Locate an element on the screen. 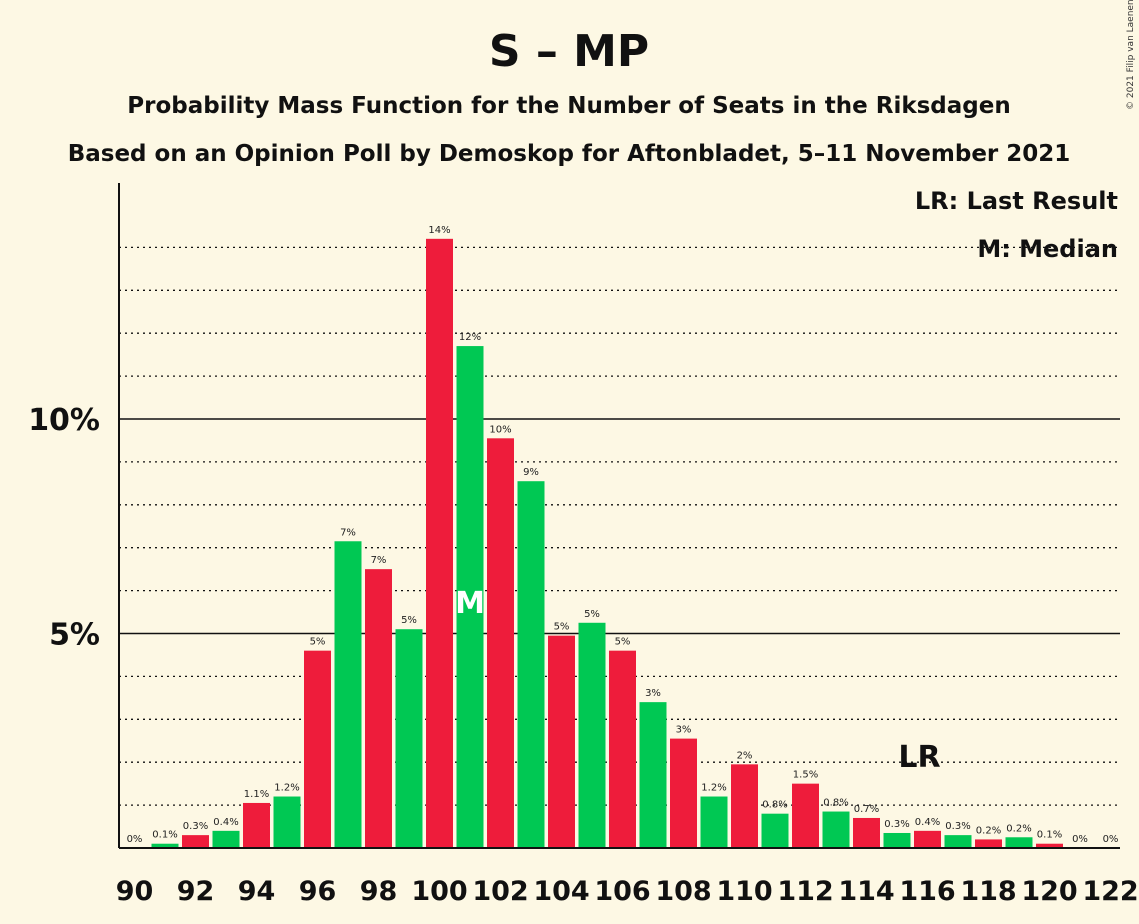  x-tick-label: 110 is located at coordinates (744, 891).